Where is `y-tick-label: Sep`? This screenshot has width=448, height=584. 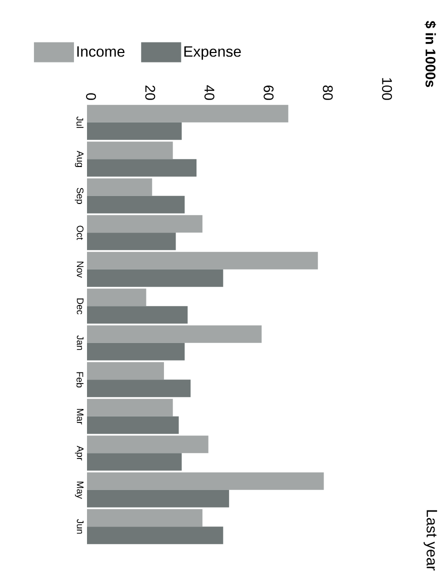 y-tick-label: Sep is located at coordinates (79, 196).